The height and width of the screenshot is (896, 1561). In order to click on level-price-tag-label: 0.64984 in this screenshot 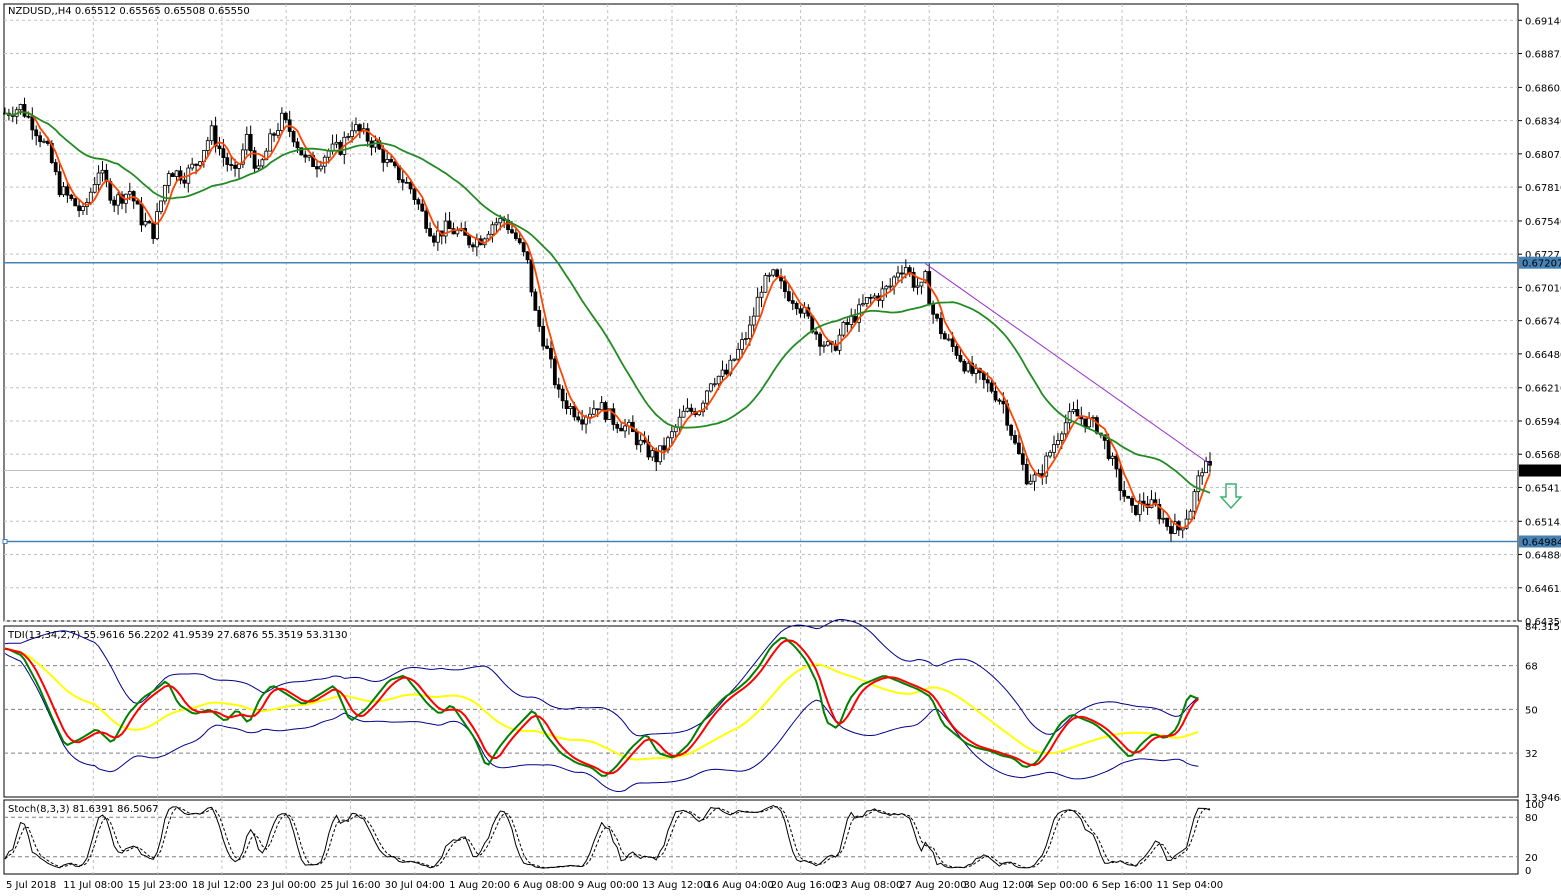, I will do `click(1541, 542)`.